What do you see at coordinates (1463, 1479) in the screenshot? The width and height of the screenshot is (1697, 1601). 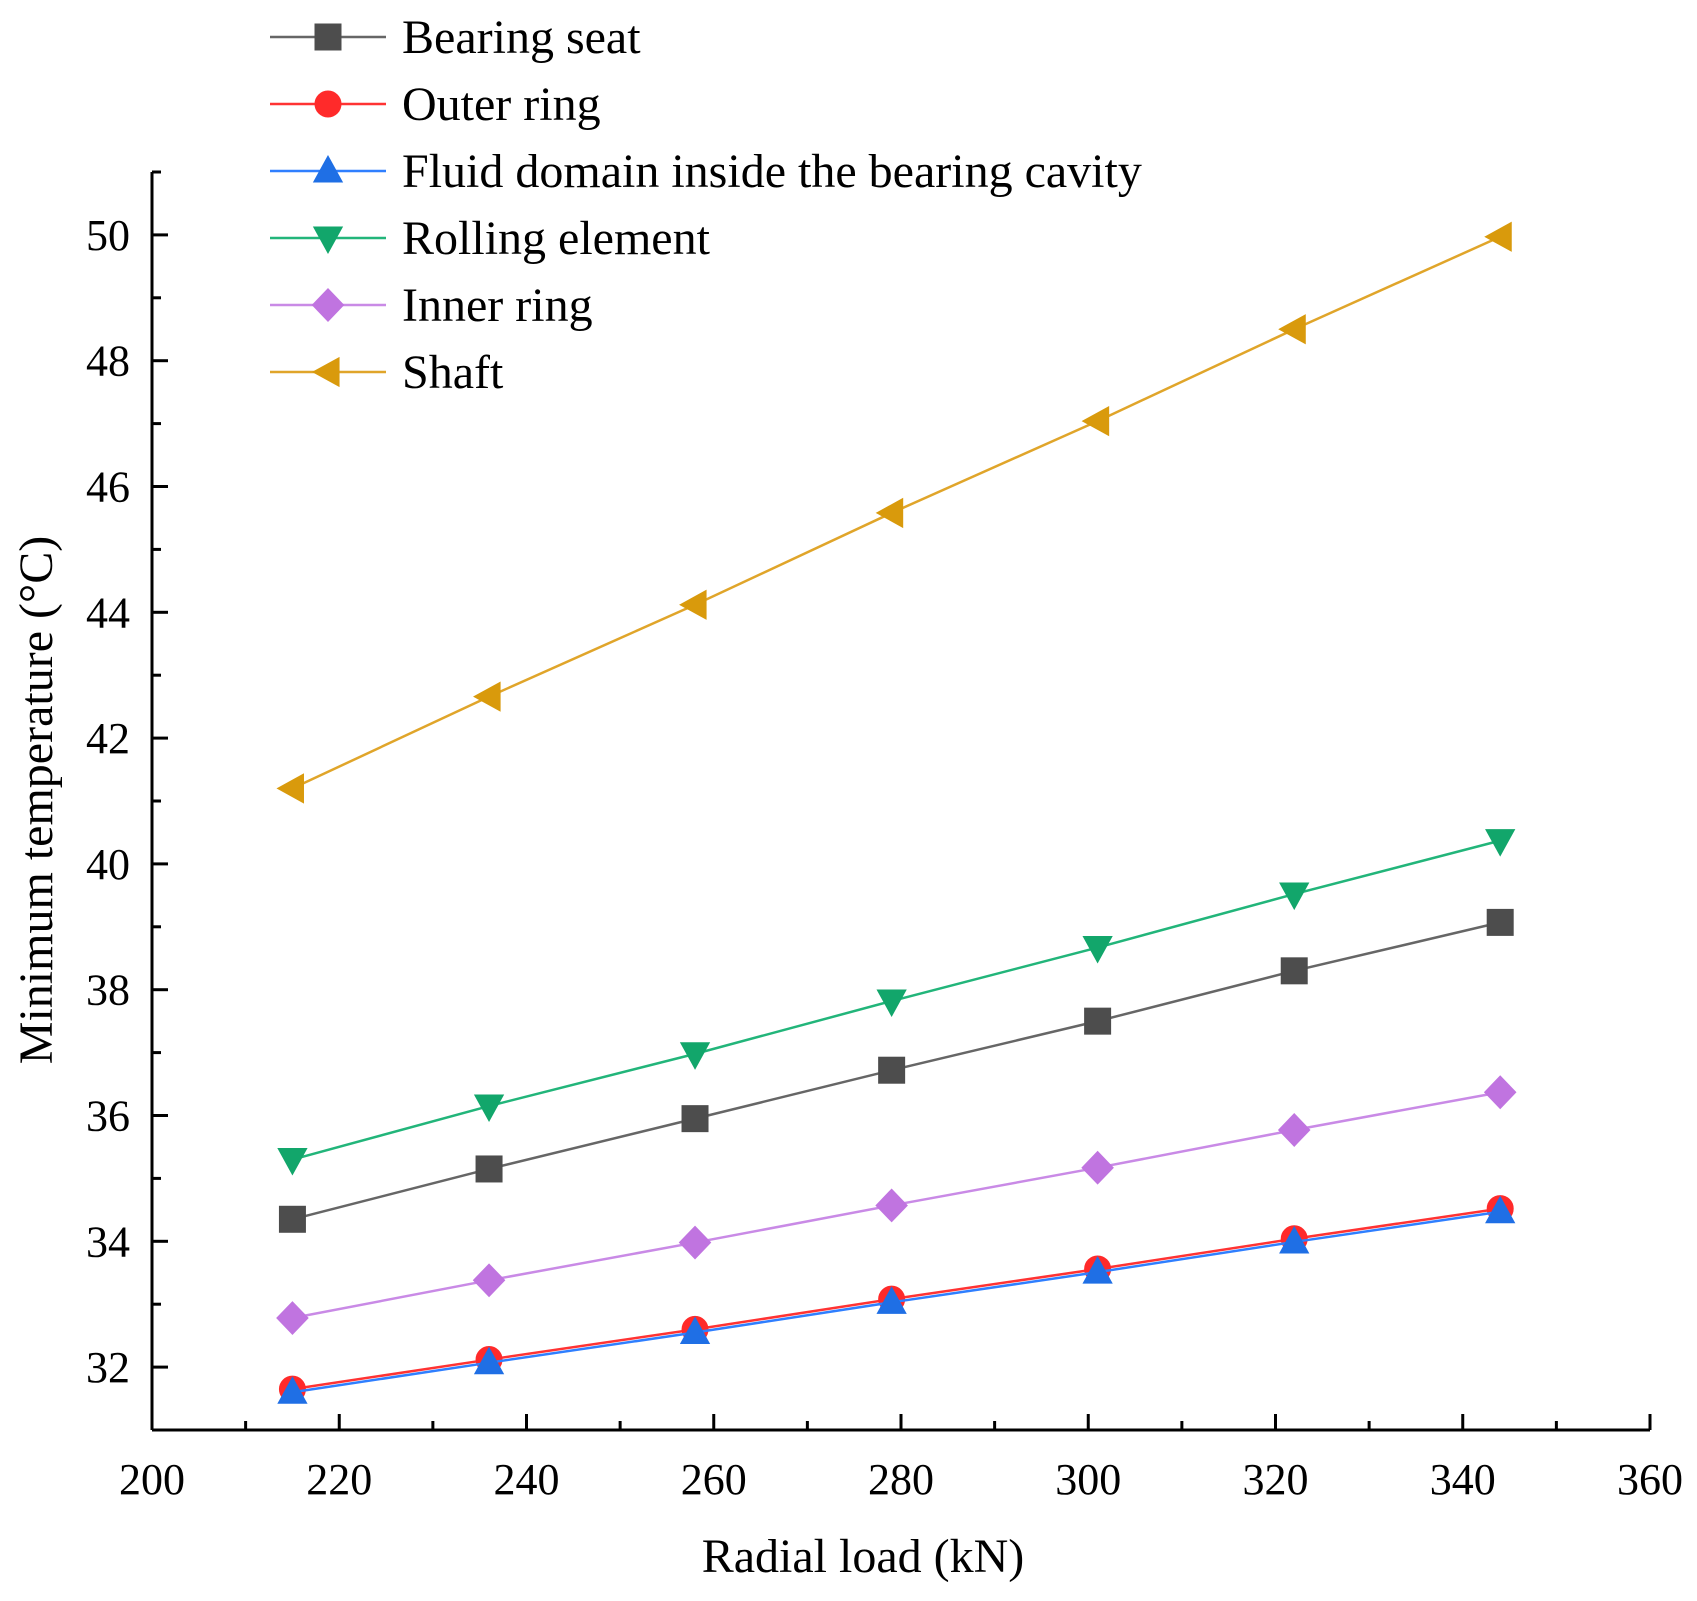 I see `x-tick-label: 340` at bounding box center [1463, 1479].